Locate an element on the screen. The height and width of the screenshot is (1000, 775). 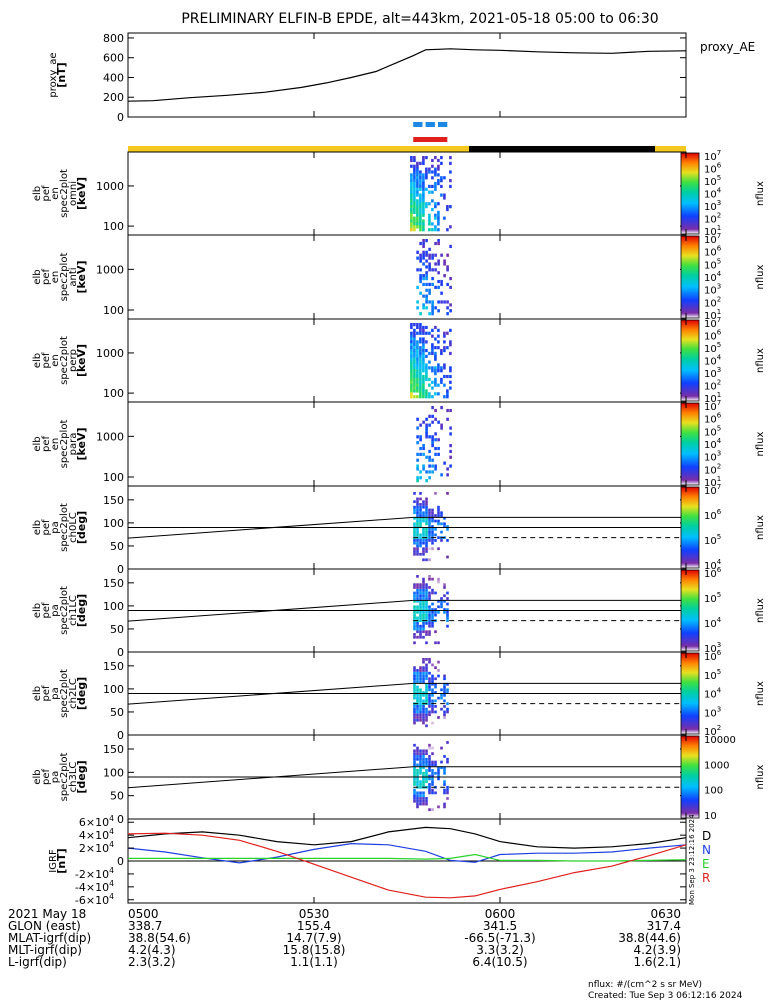
ylabel-line: en is located at coordinates (55, 277).